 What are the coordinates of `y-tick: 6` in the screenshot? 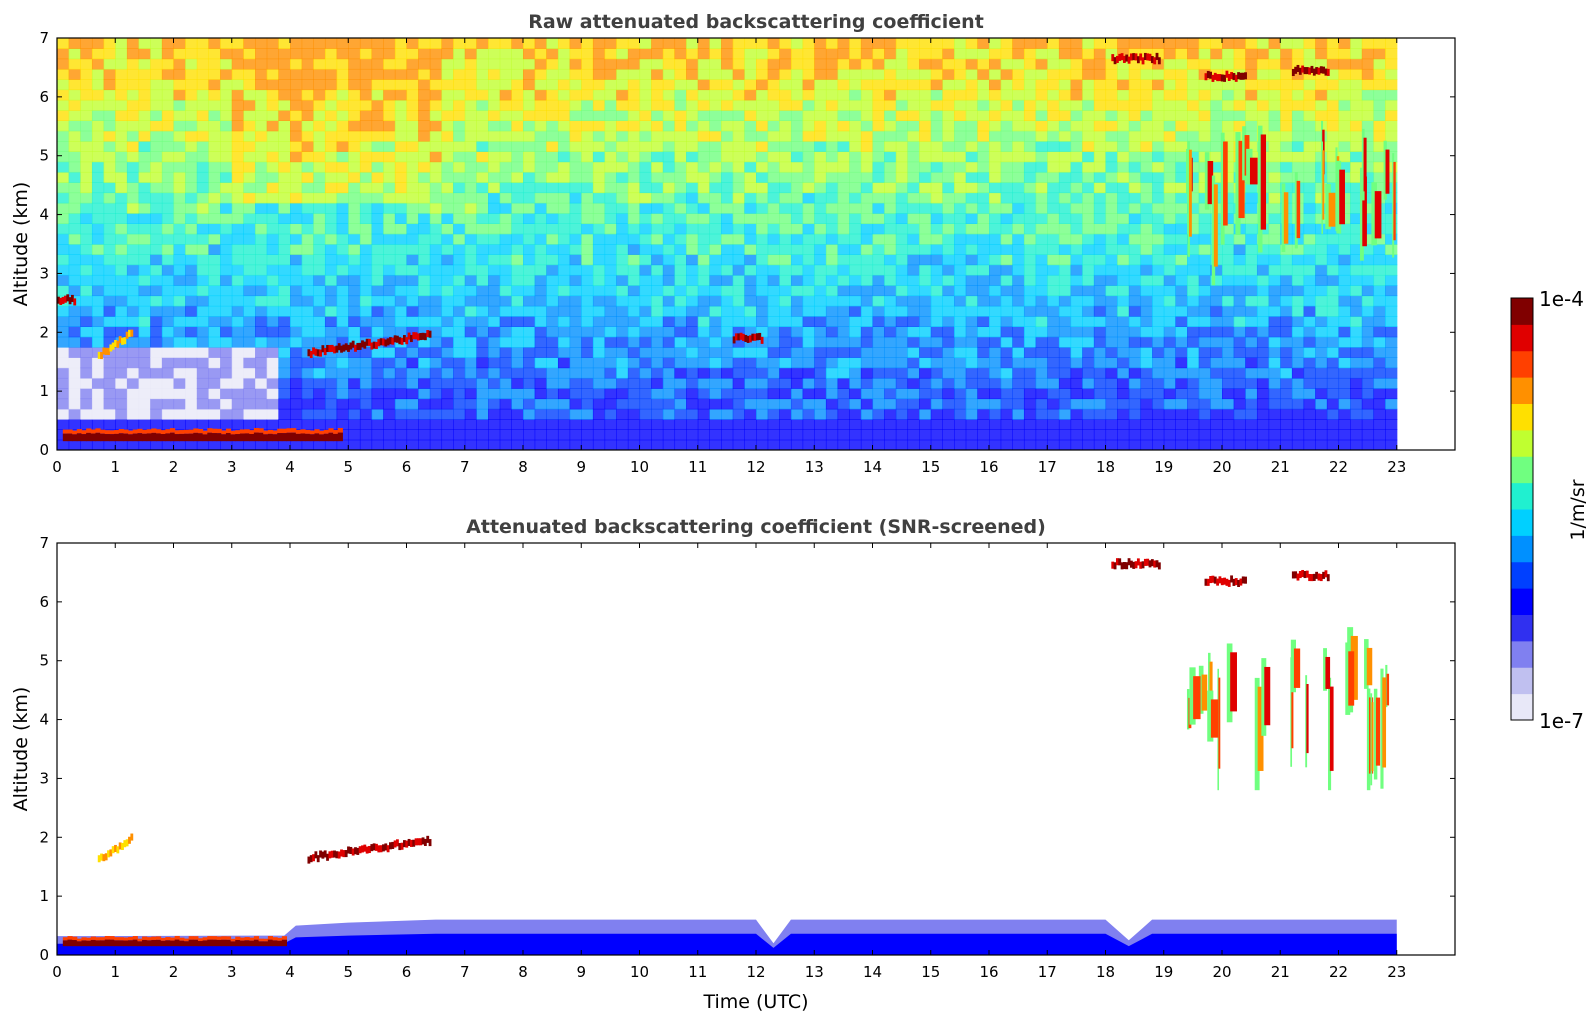 It's located at (747, 602).